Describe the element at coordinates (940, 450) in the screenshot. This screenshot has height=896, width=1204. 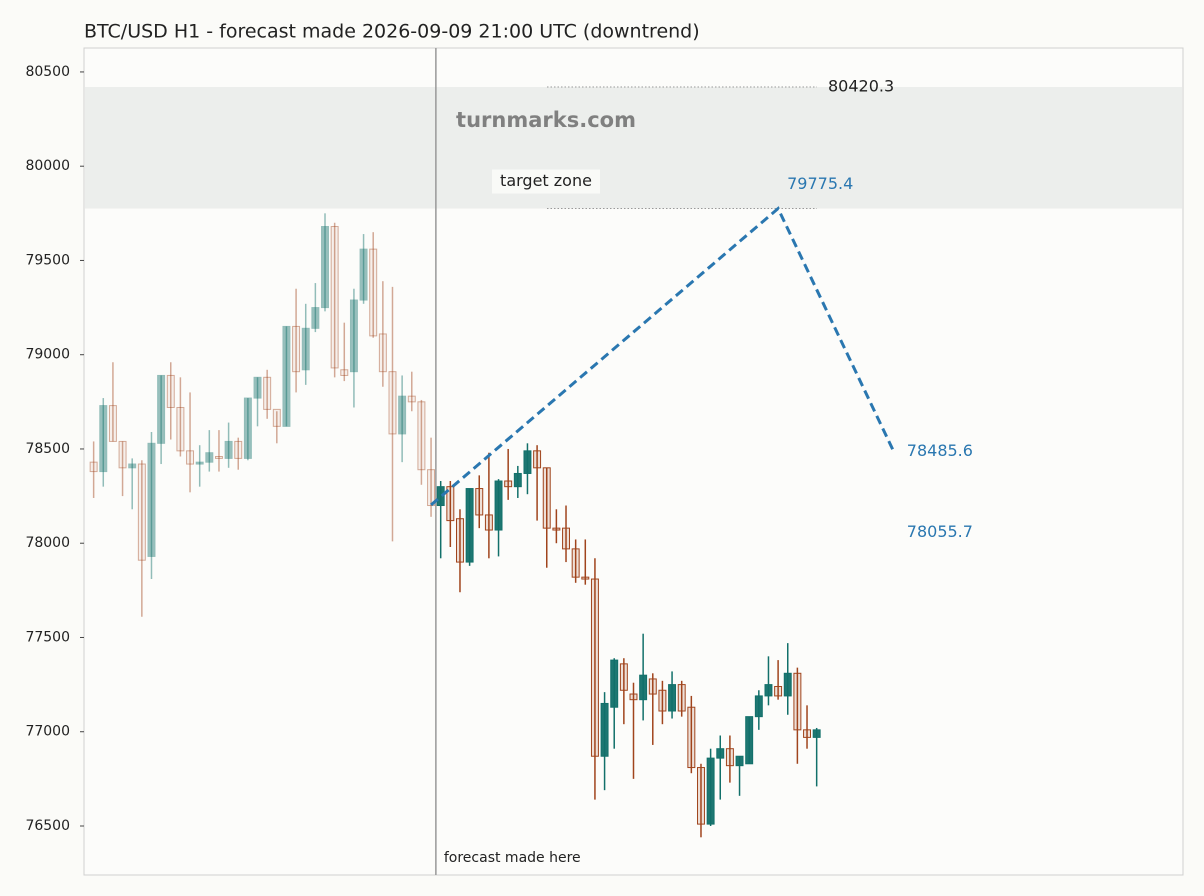
I see `forecast-label: 78485.6` at that location.